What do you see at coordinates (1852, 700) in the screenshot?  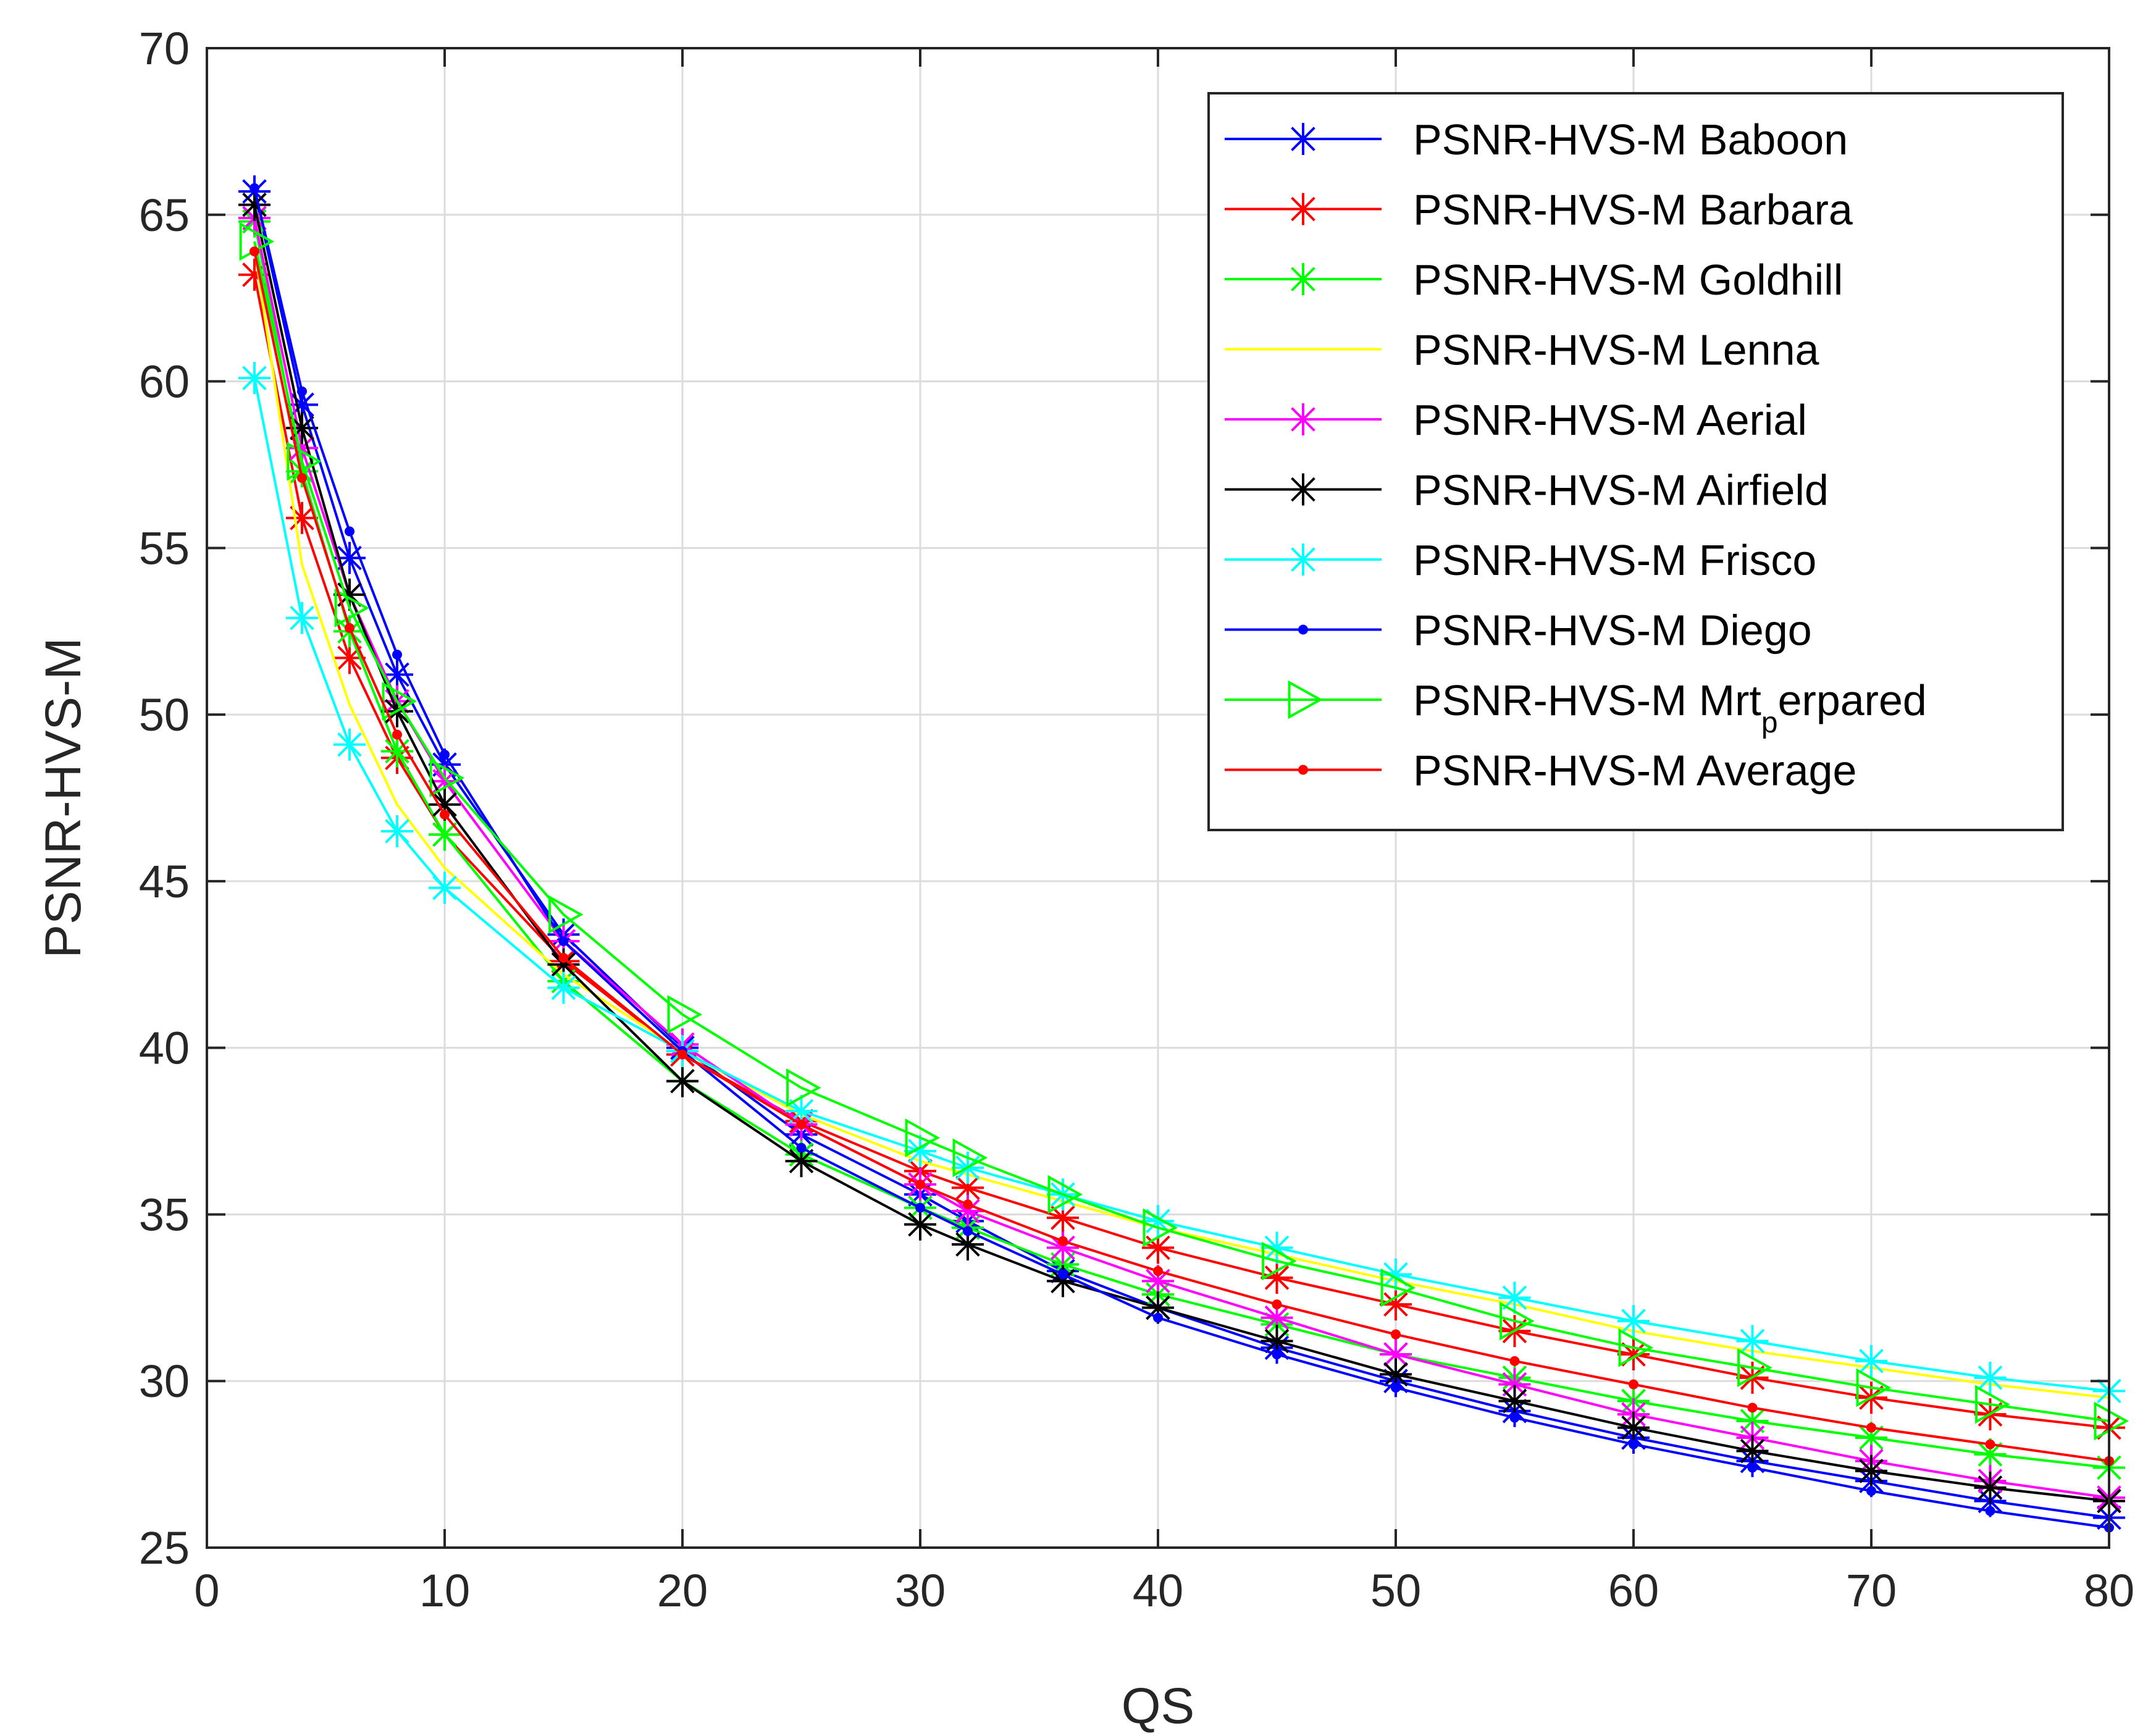 I see `legend-label-tail: erpared` at bounding box center [1852, 700].